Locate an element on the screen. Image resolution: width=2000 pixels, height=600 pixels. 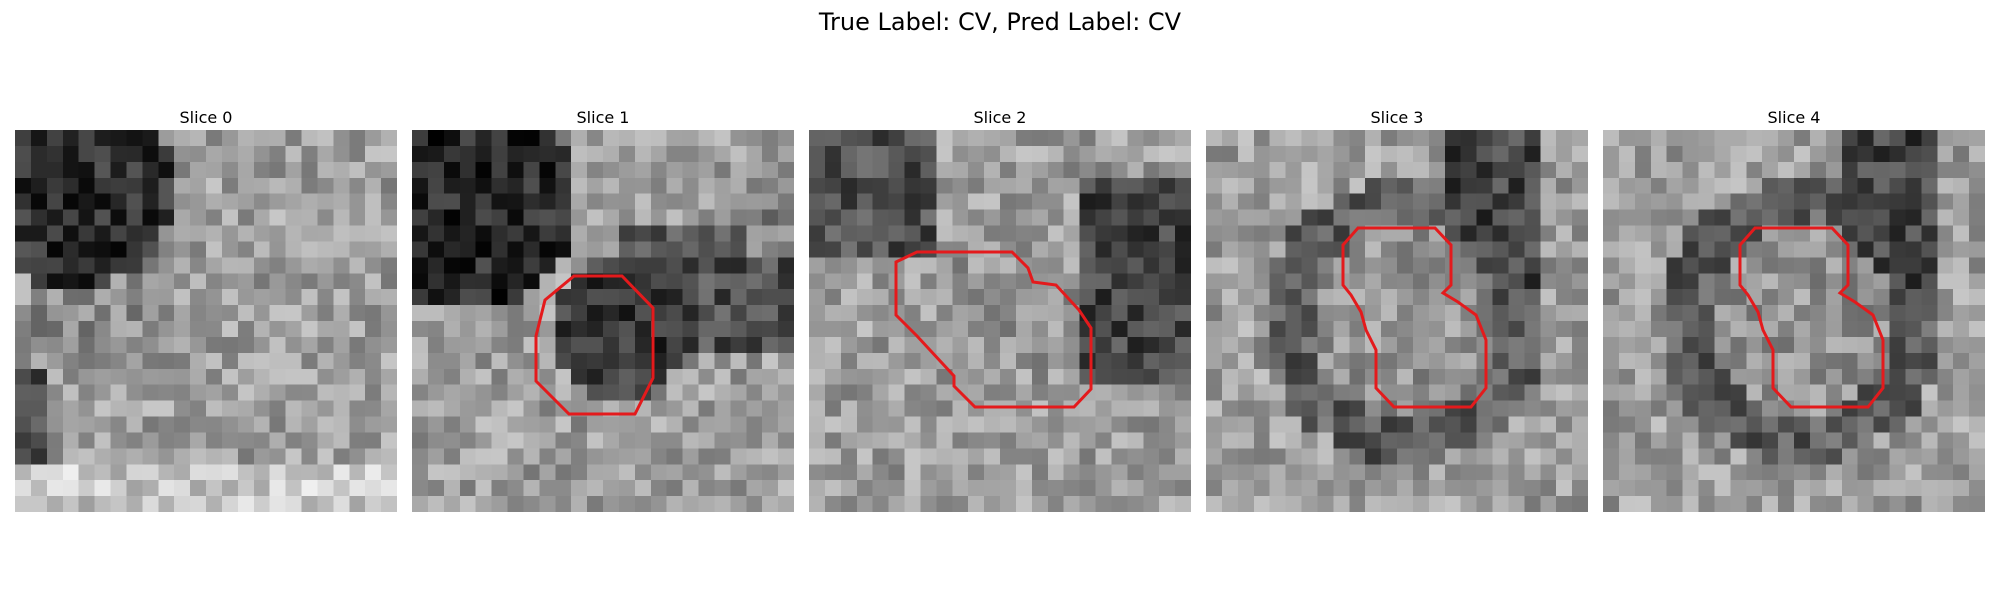
slice-panel-1: Slice 1 is located at coordinates (603, 310).